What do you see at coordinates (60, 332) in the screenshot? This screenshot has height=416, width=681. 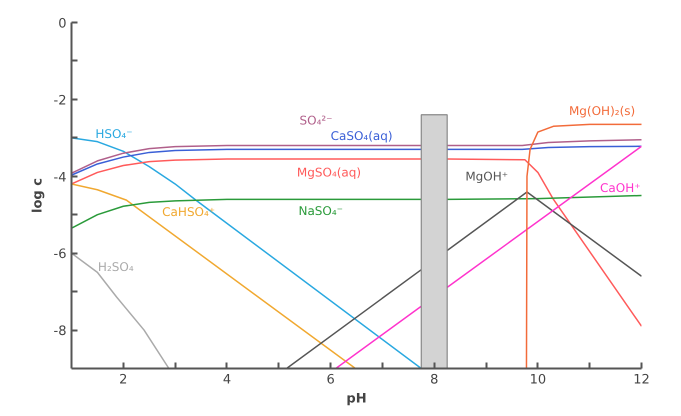 I see `y-tick-label: -8` at bounding box center [60, 332].